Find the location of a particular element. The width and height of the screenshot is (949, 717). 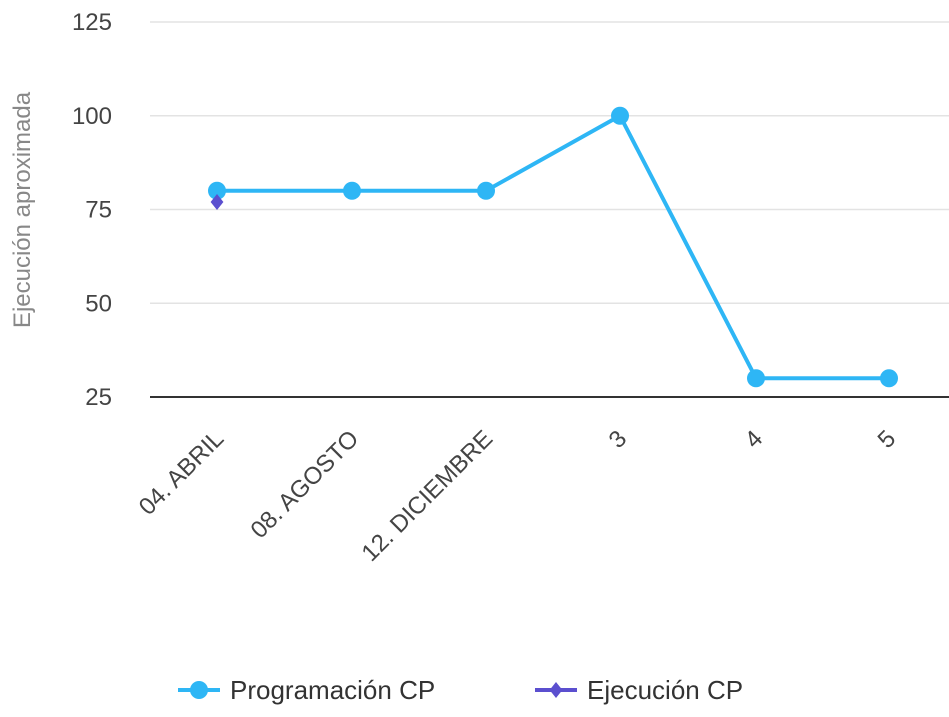

x-tick-label: 5 is located at coordinates (887, 439).